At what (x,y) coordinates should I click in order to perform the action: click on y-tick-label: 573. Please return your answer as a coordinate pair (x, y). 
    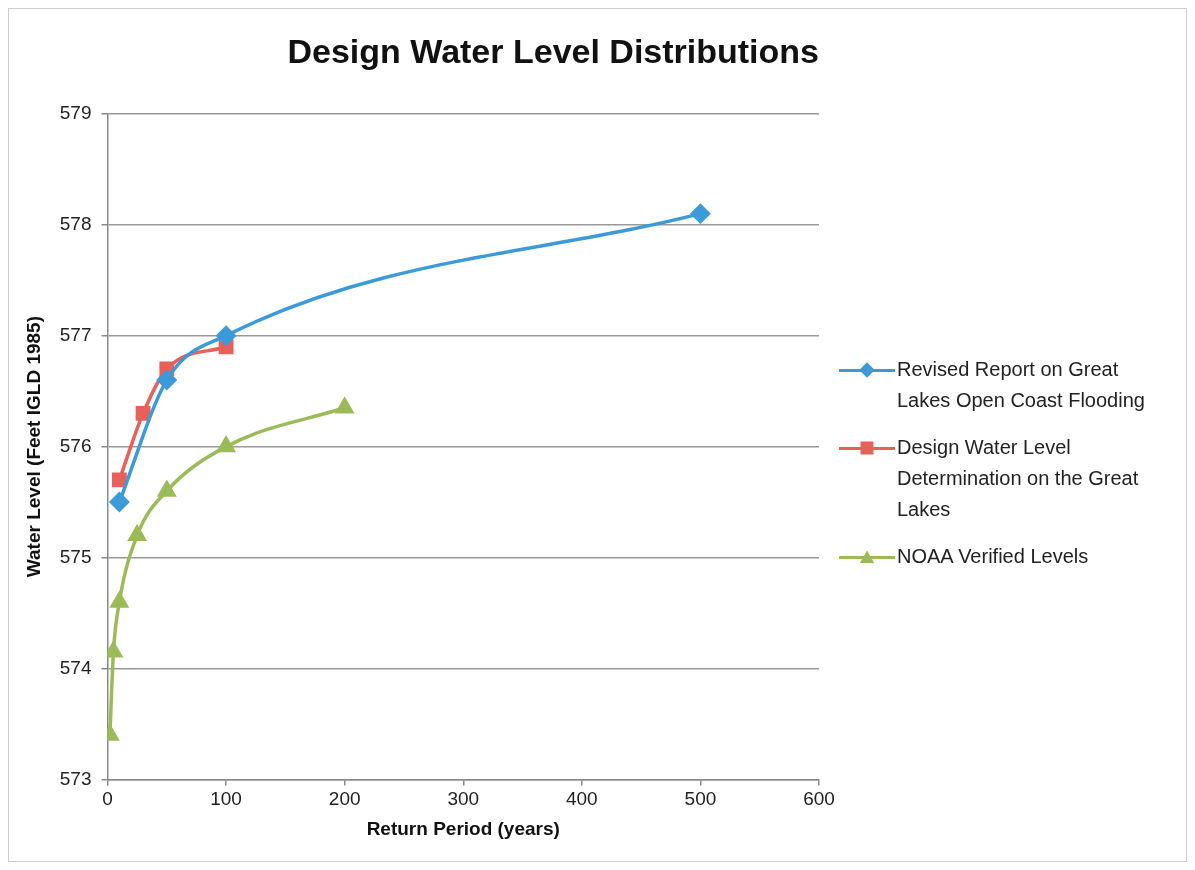
    Looking at the image, I should click on (75, 778).